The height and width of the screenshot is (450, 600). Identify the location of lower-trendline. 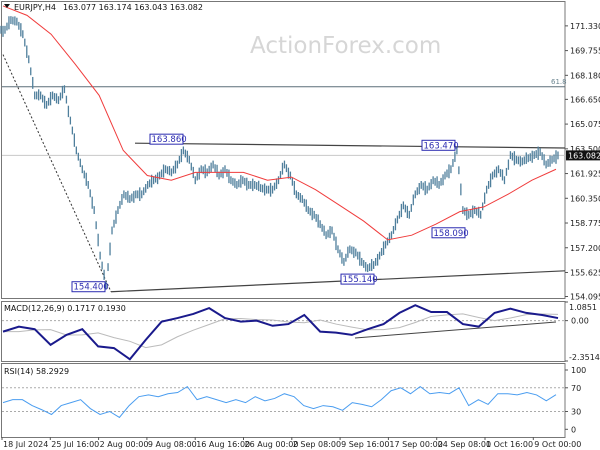
(338, 281).